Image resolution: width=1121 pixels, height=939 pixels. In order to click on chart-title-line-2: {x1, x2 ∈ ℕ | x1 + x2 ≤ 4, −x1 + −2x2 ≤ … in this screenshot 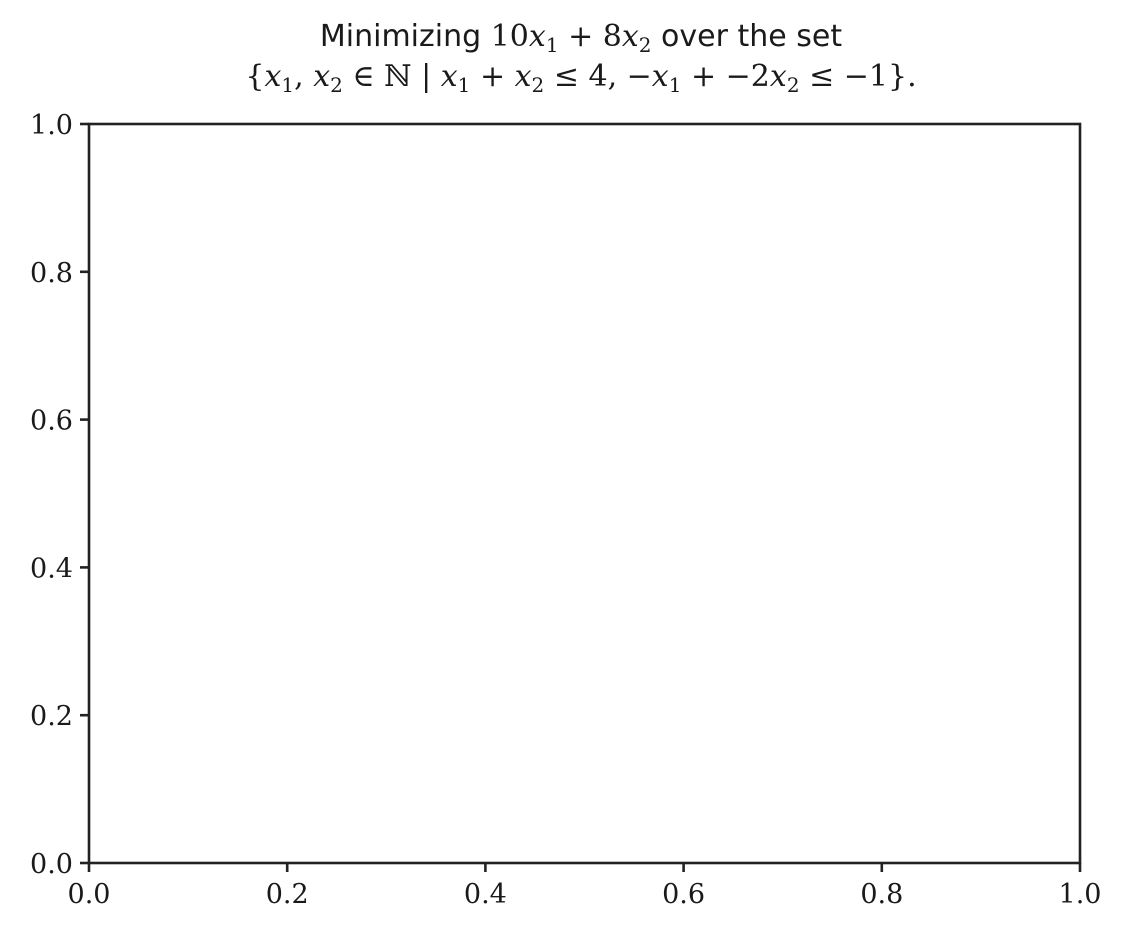, I will do `click(580, 78)`.